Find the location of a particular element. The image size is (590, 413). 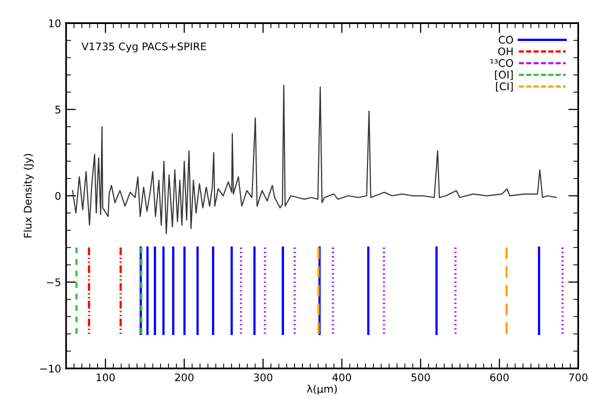

x-tick-label: 200 is located at coordinates (184, 377).